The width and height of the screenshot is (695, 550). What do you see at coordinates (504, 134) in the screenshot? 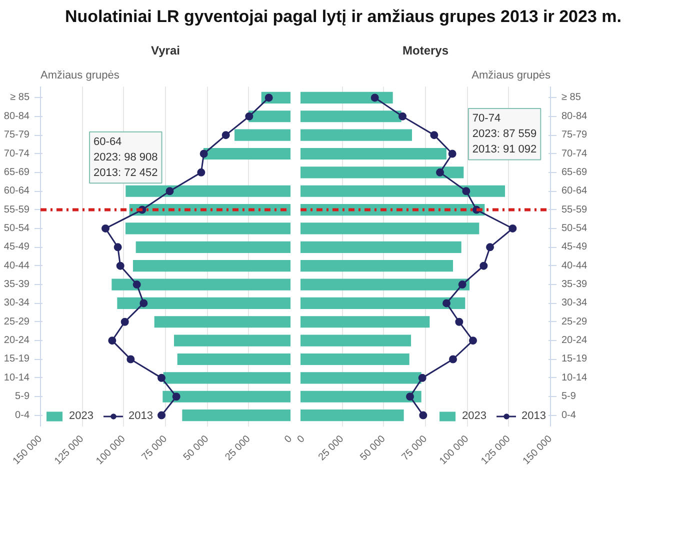
I see `annotation: 70-74 2023: 87 559 2013: 91 092` at bounding box center [504, 134].